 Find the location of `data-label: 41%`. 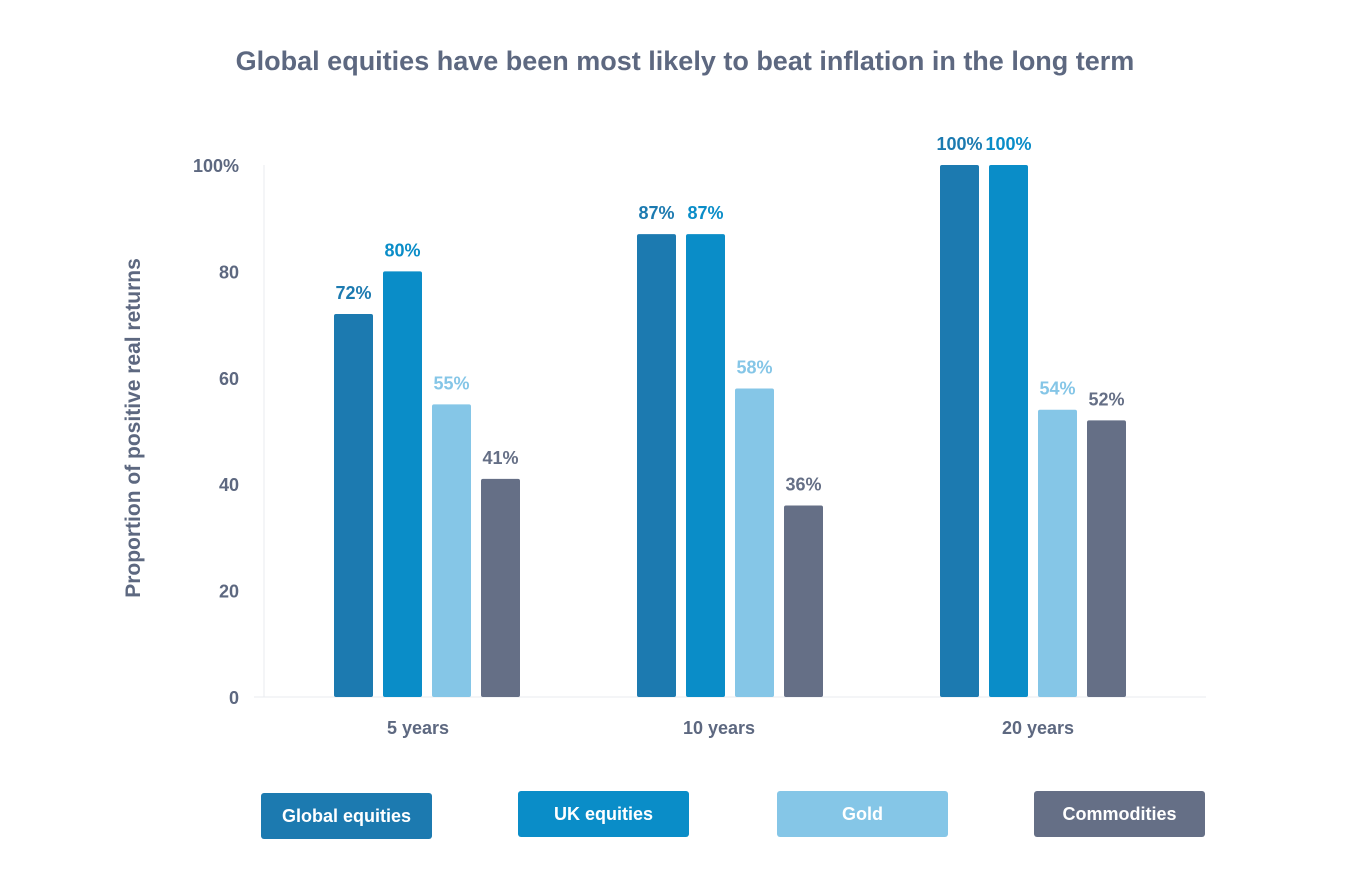

data-label: 41% is located at coordinates (500, 458).